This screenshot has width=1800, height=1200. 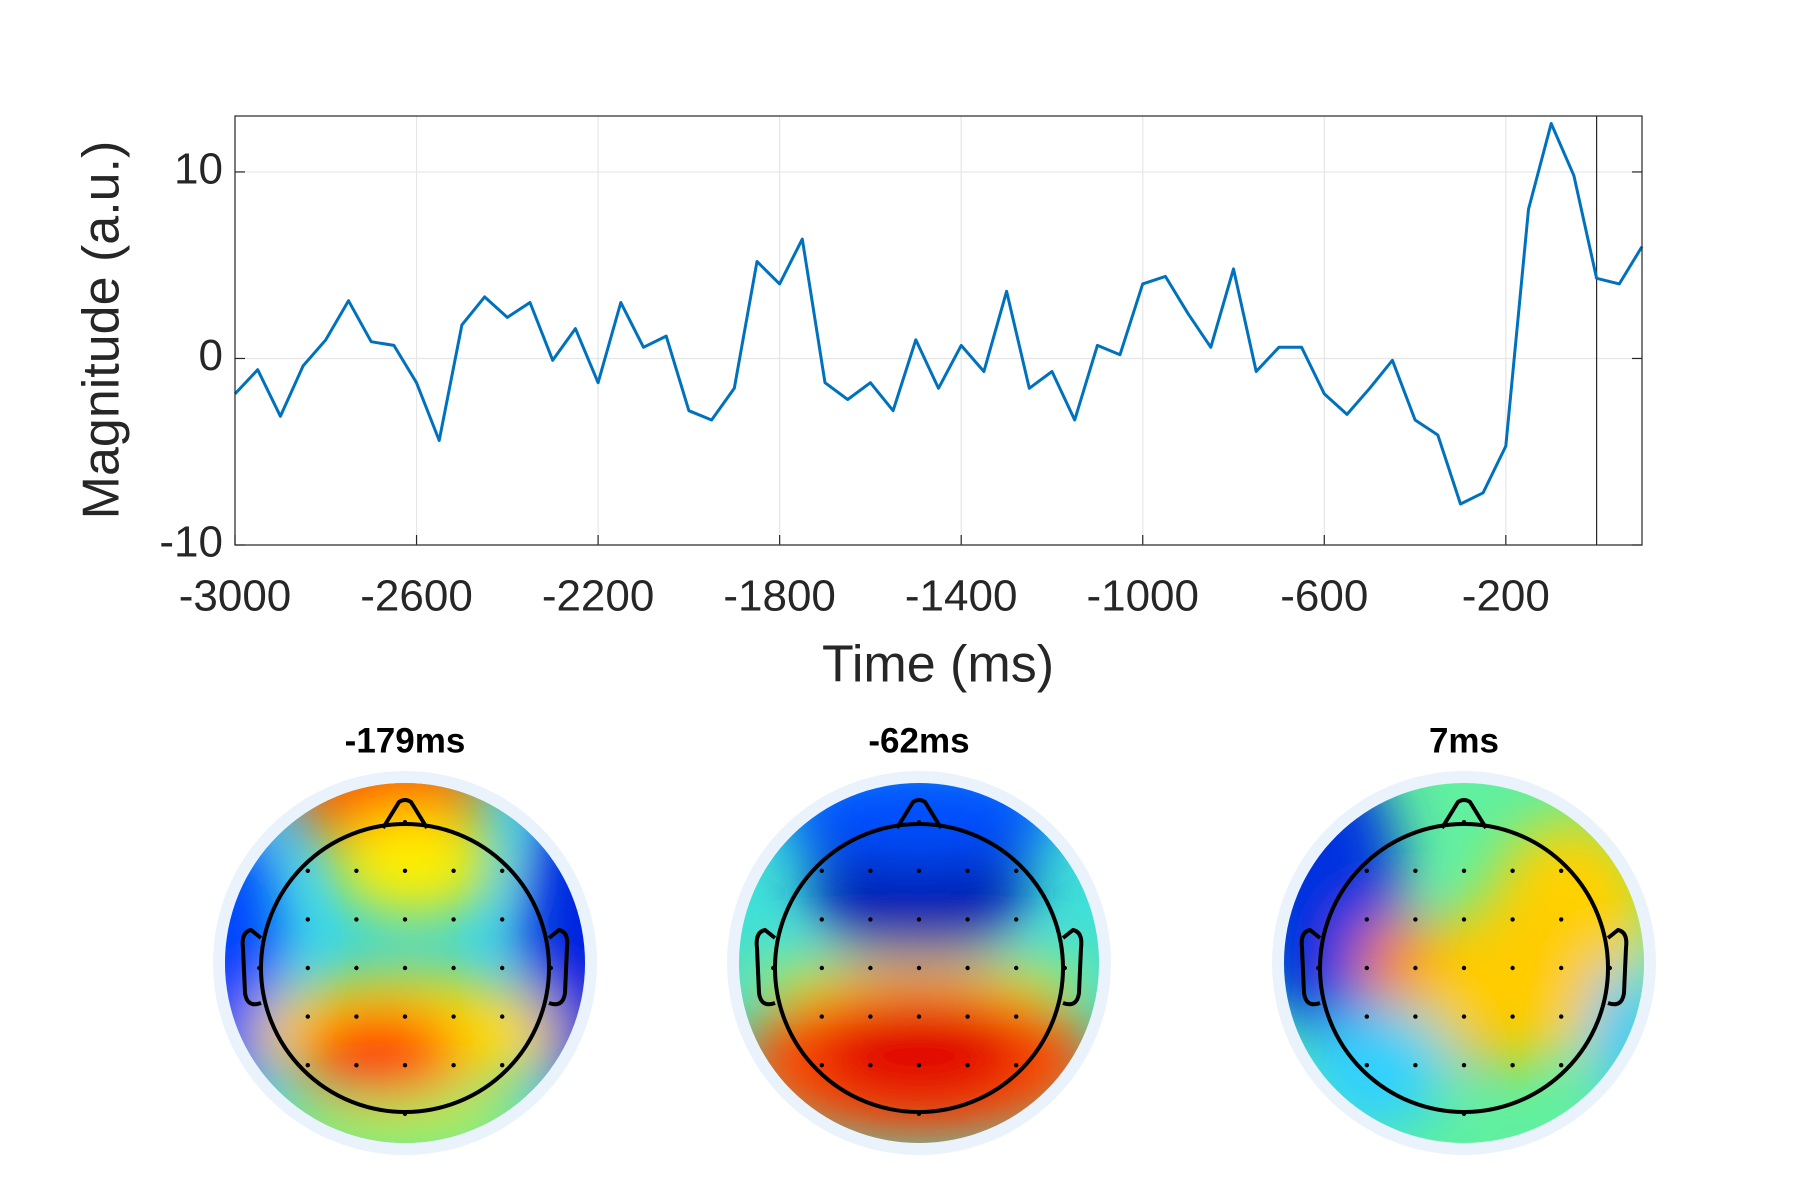 I want to click on x-tick-label: -2200, so click(x=598, y=596).